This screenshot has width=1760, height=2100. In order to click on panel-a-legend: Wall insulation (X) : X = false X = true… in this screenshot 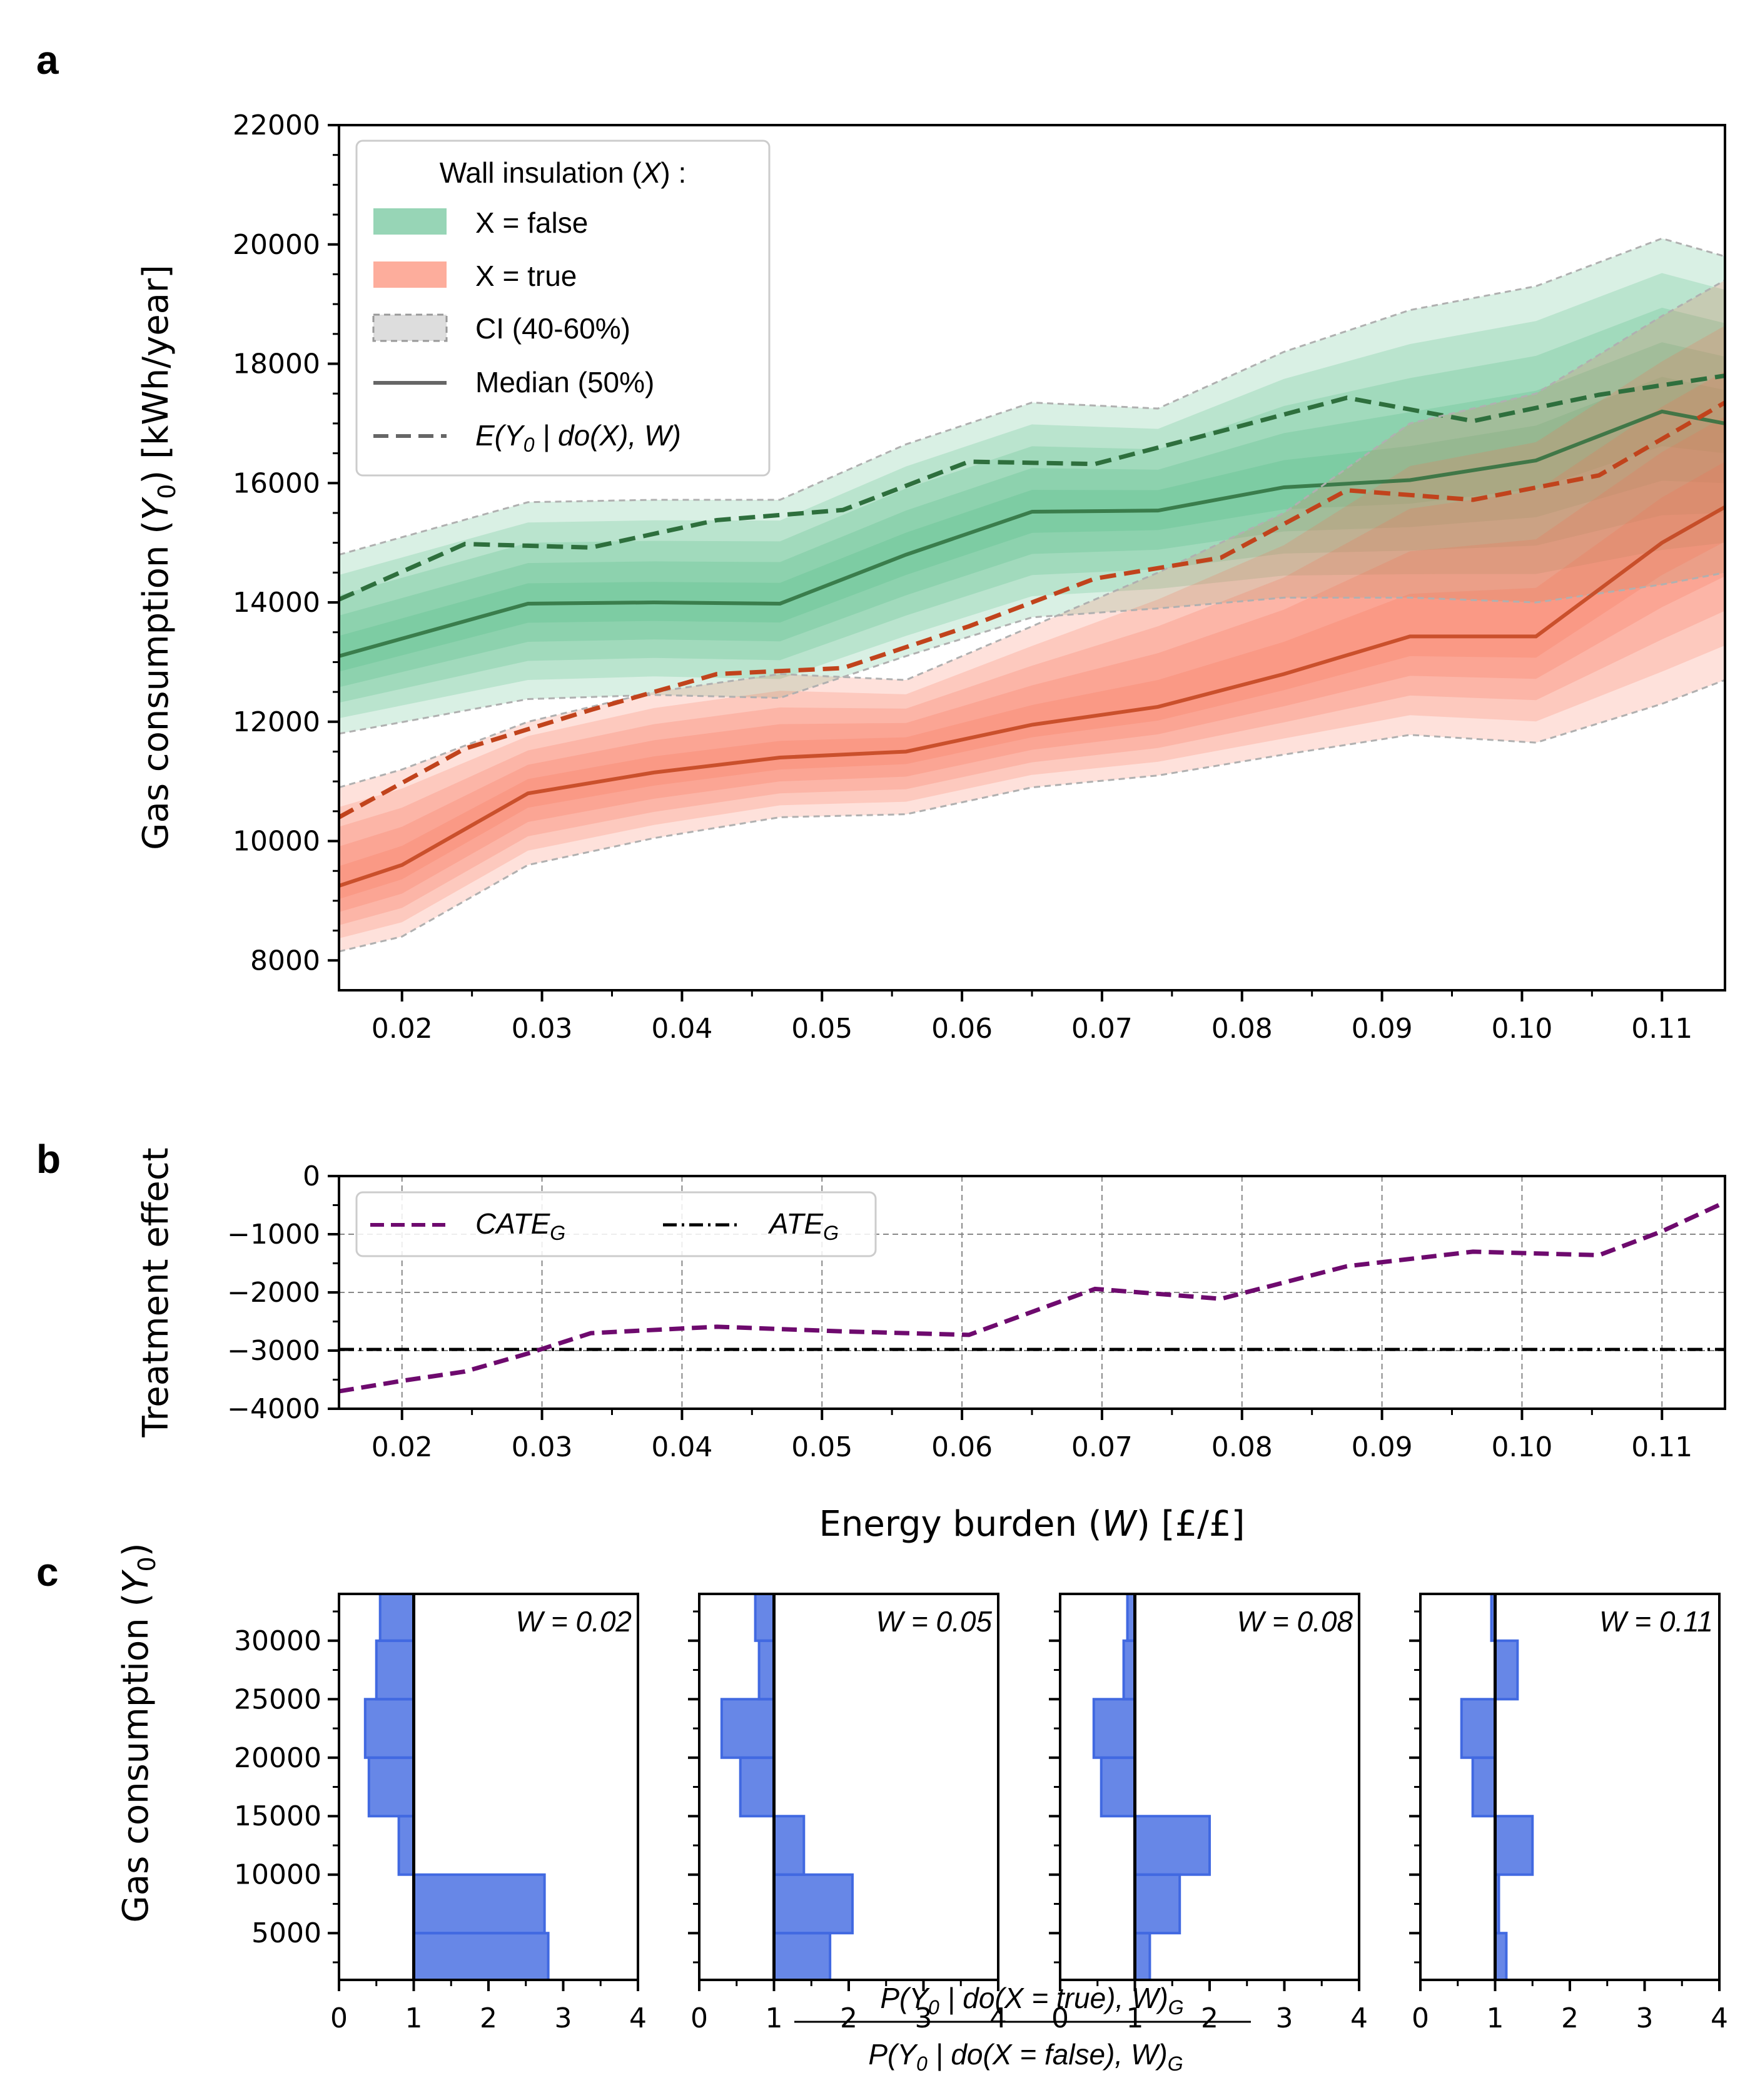, I will do `click(563, 308)`.